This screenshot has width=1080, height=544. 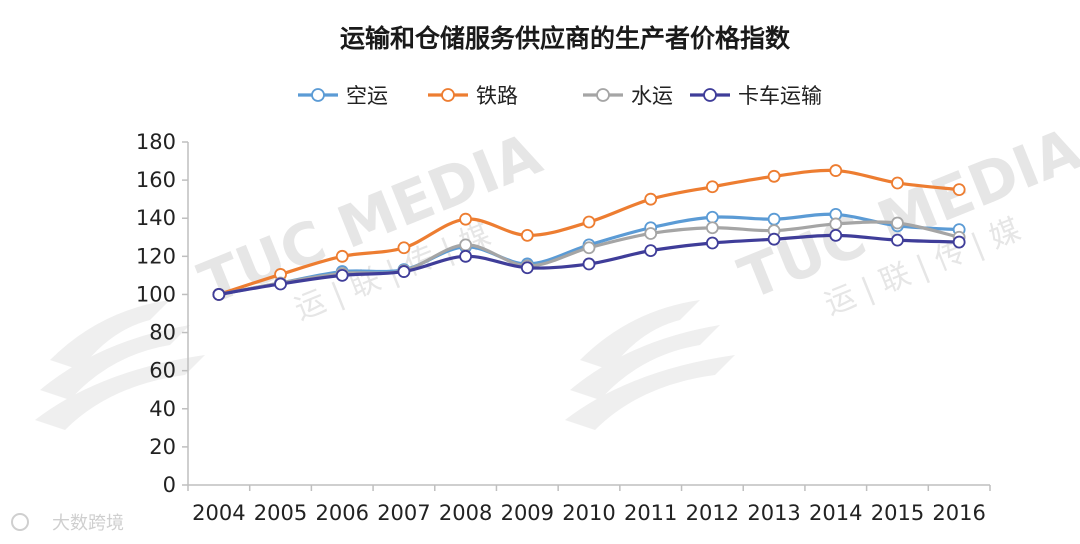 I want to click on legend-label: 铁路, so click(x=497, y=96).